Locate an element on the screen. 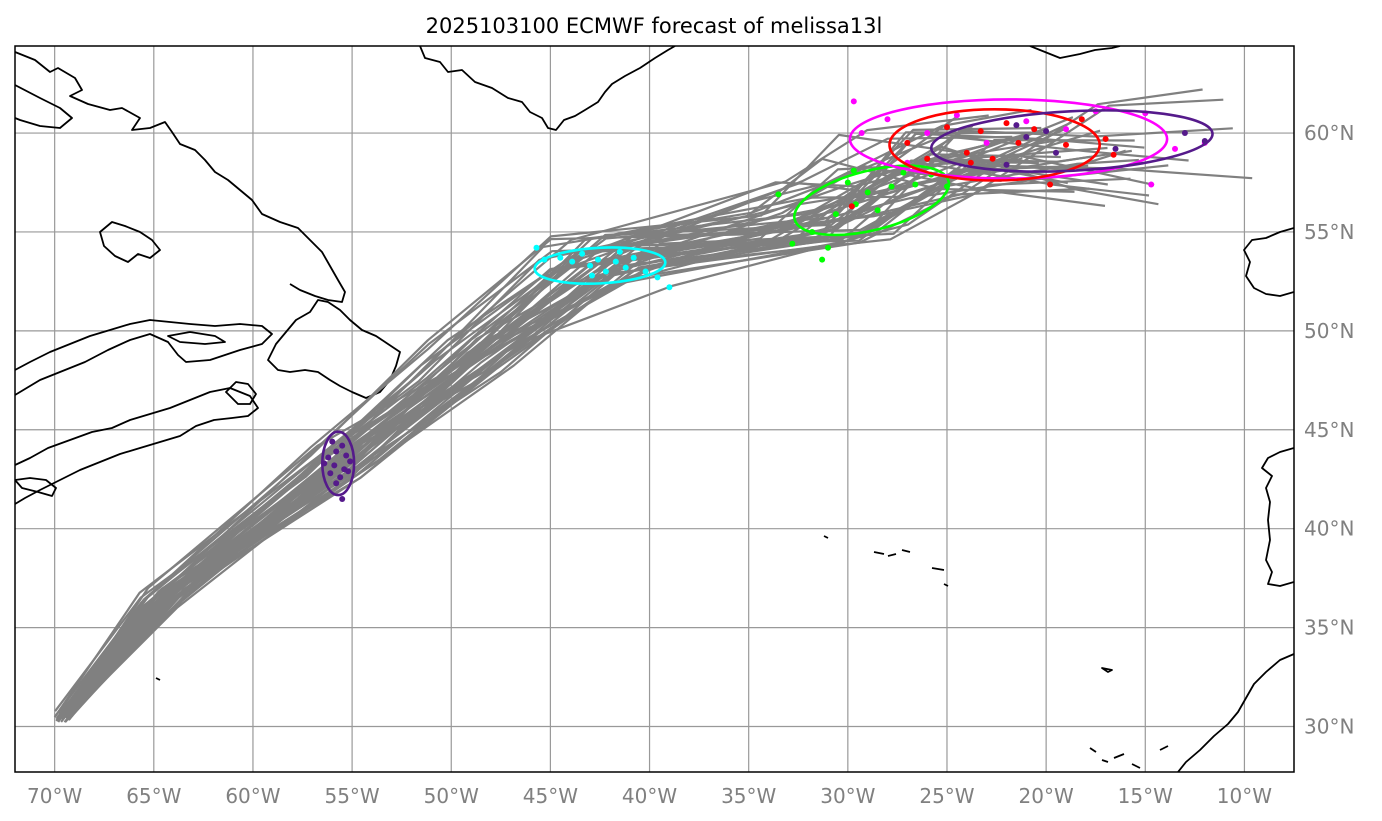 The image size is (1382, 821). position-cluster-4-ellipse is located at coordinates (1008, 139).